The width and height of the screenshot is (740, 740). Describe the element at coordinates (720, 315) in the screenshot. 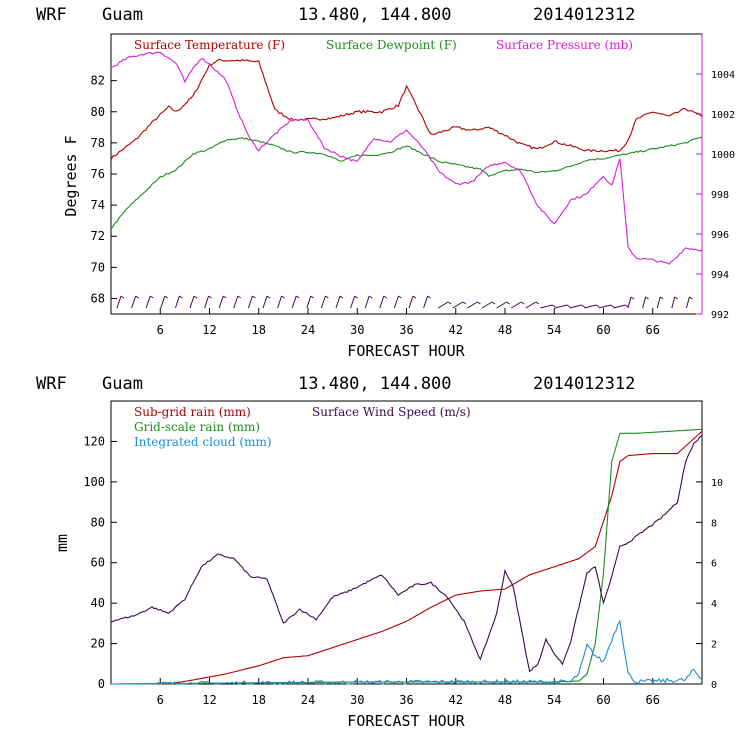

I see `y2-tick-label: 992` at that location.